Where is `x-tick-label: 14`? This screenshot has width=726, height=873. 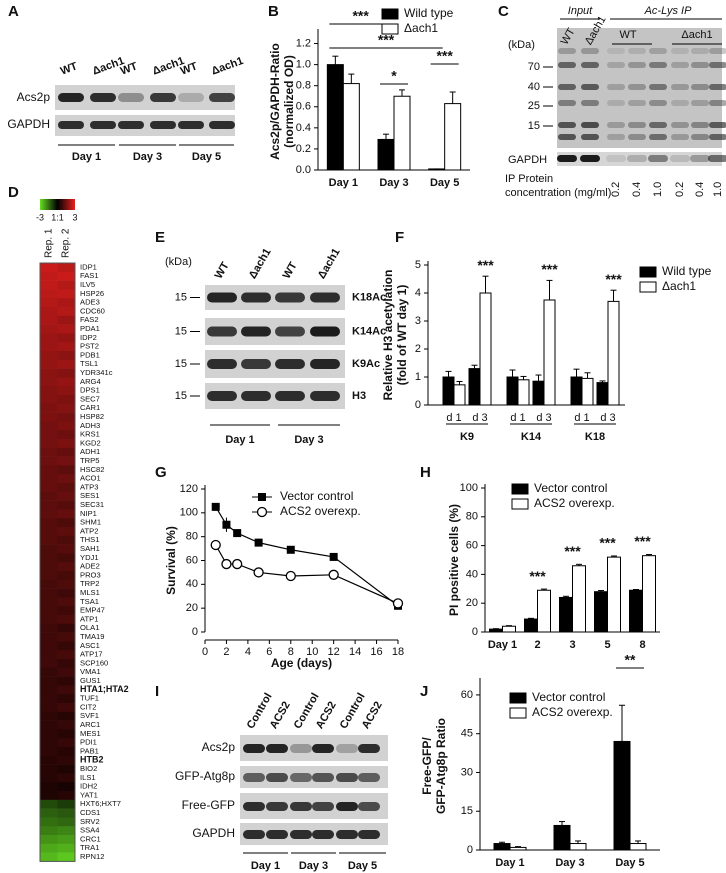
x-tick-label: 14 is located at coordinates (355, 652).